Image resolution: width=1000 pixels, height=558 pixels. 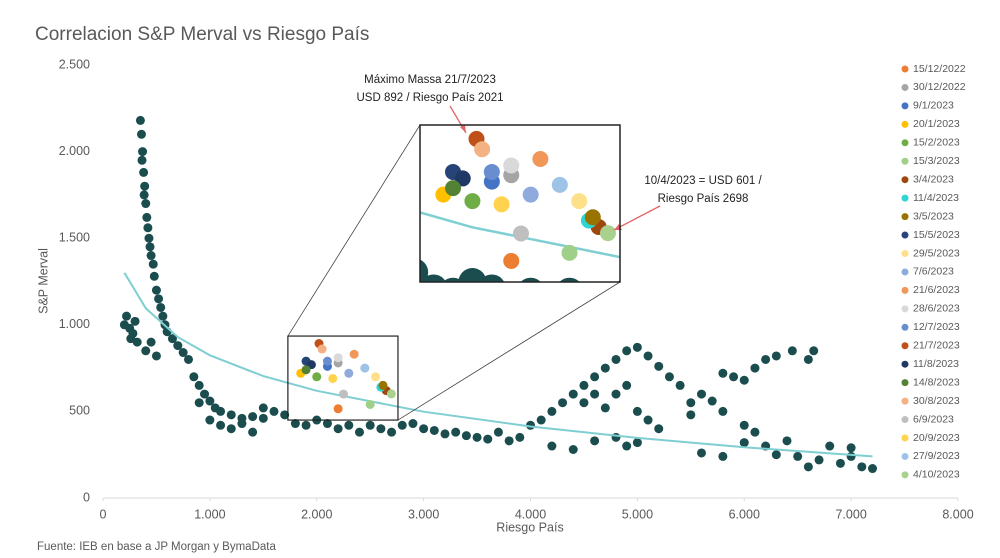 I want to click on x-tick-label: 2.000, so click(x=316, y=514).